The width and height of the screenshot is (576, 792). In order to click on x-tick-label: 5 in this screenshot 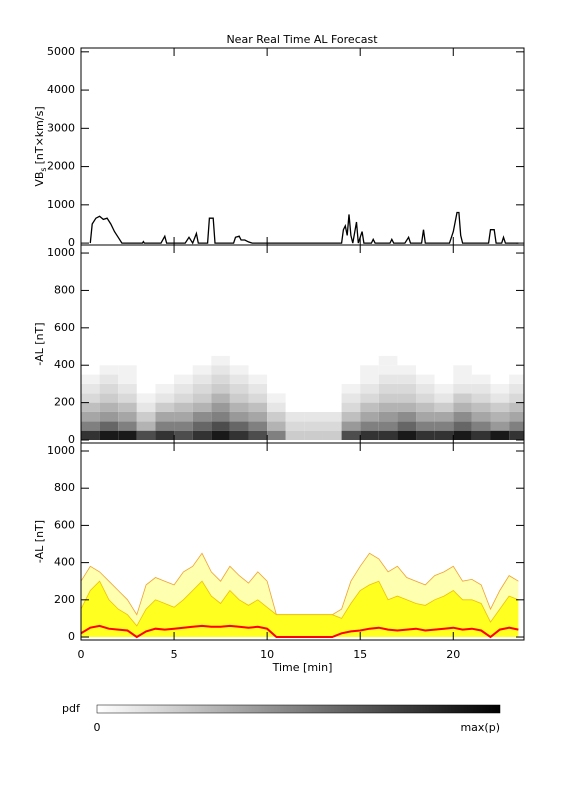, I will do `click(174, 654)`.